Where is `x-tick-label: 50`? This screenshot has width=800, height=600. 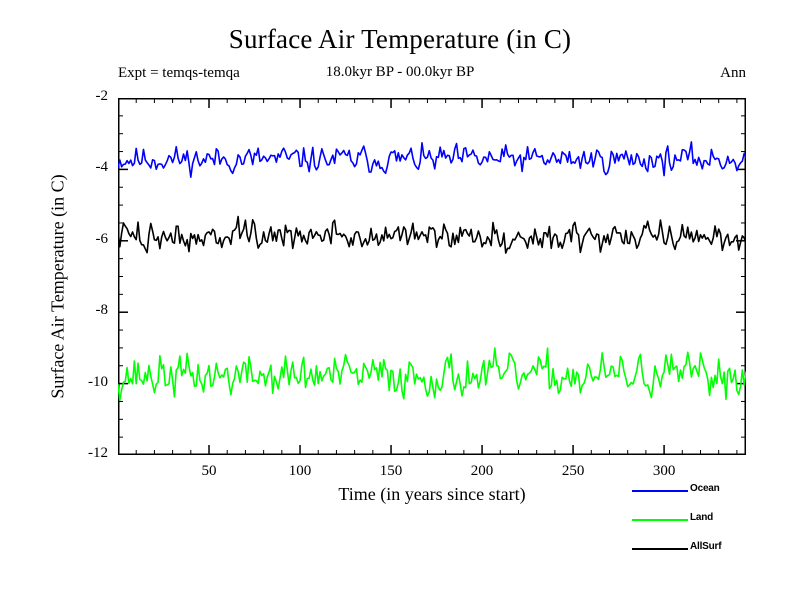
x-tick-label: 50 is located at coordinates (209, 471).